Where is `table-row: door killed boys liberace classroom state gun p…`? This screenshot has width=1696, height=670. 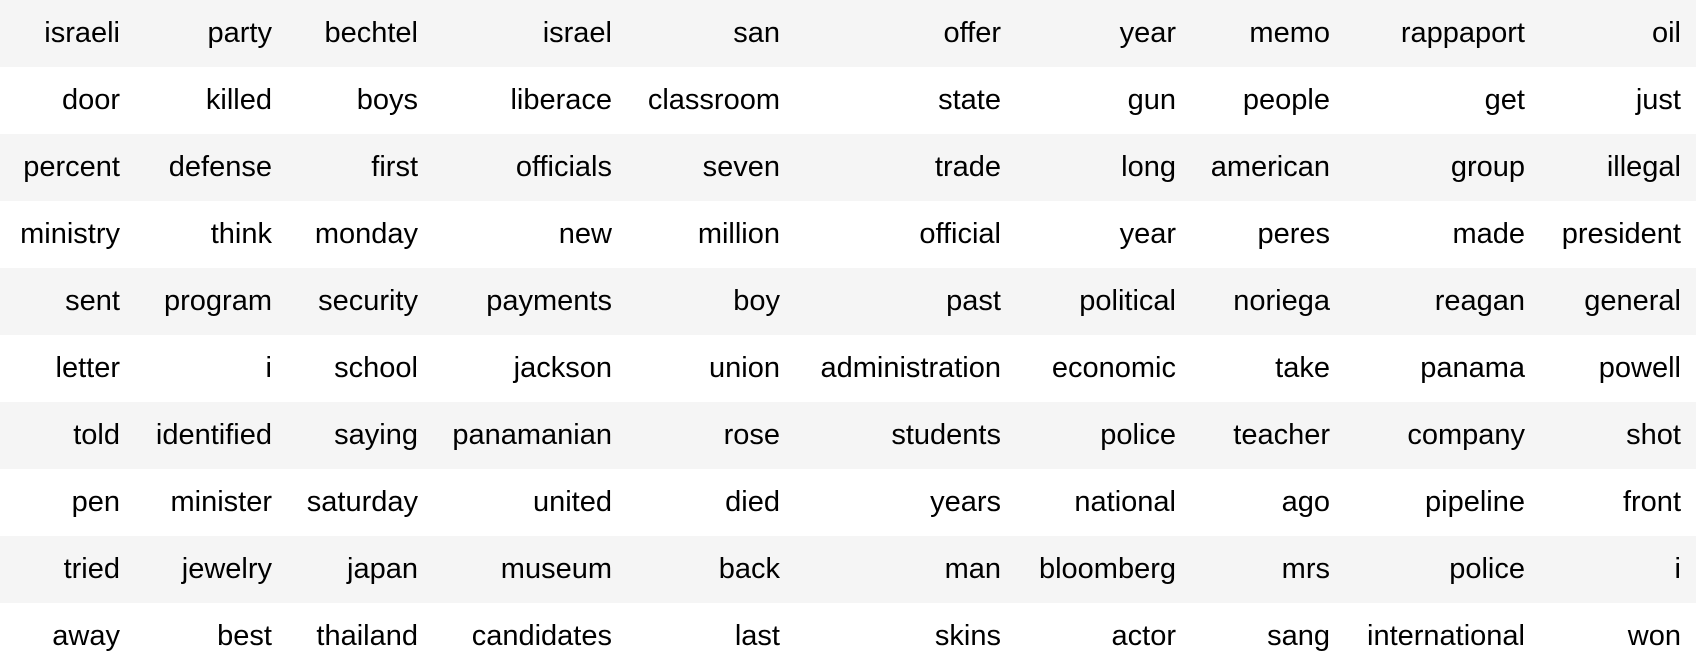 table-row: door killed boys liberace classroom state gun p… is located at coordinates (848, 100).